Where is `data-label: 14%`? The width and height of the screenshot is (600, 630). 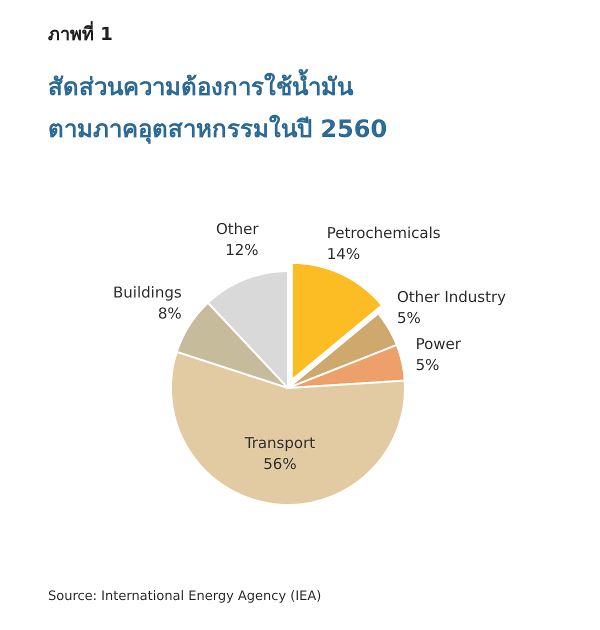
data-label: 14% is located at coordinates (343, 253).